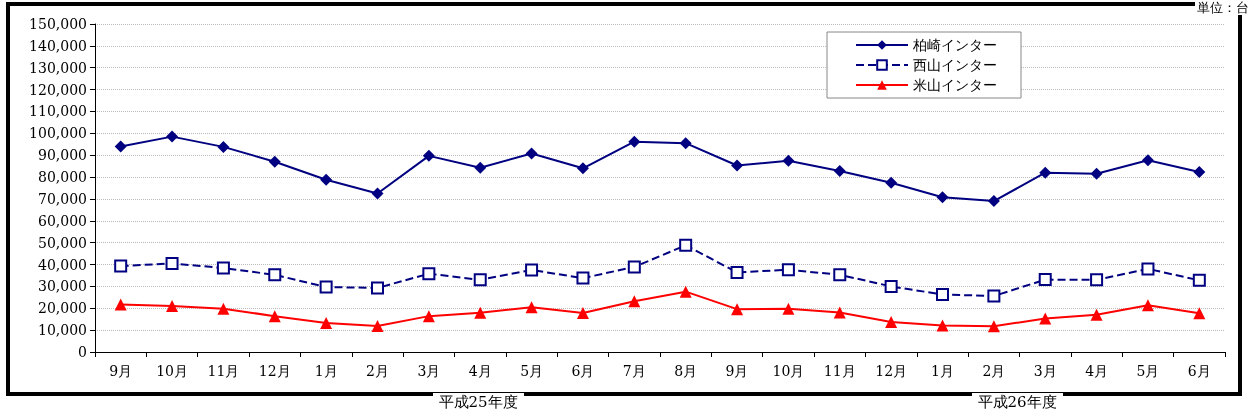 The width and height of the screenshot is (1253, 415). I want to click on legend-label: 柏崎インター, so click(954, 45).